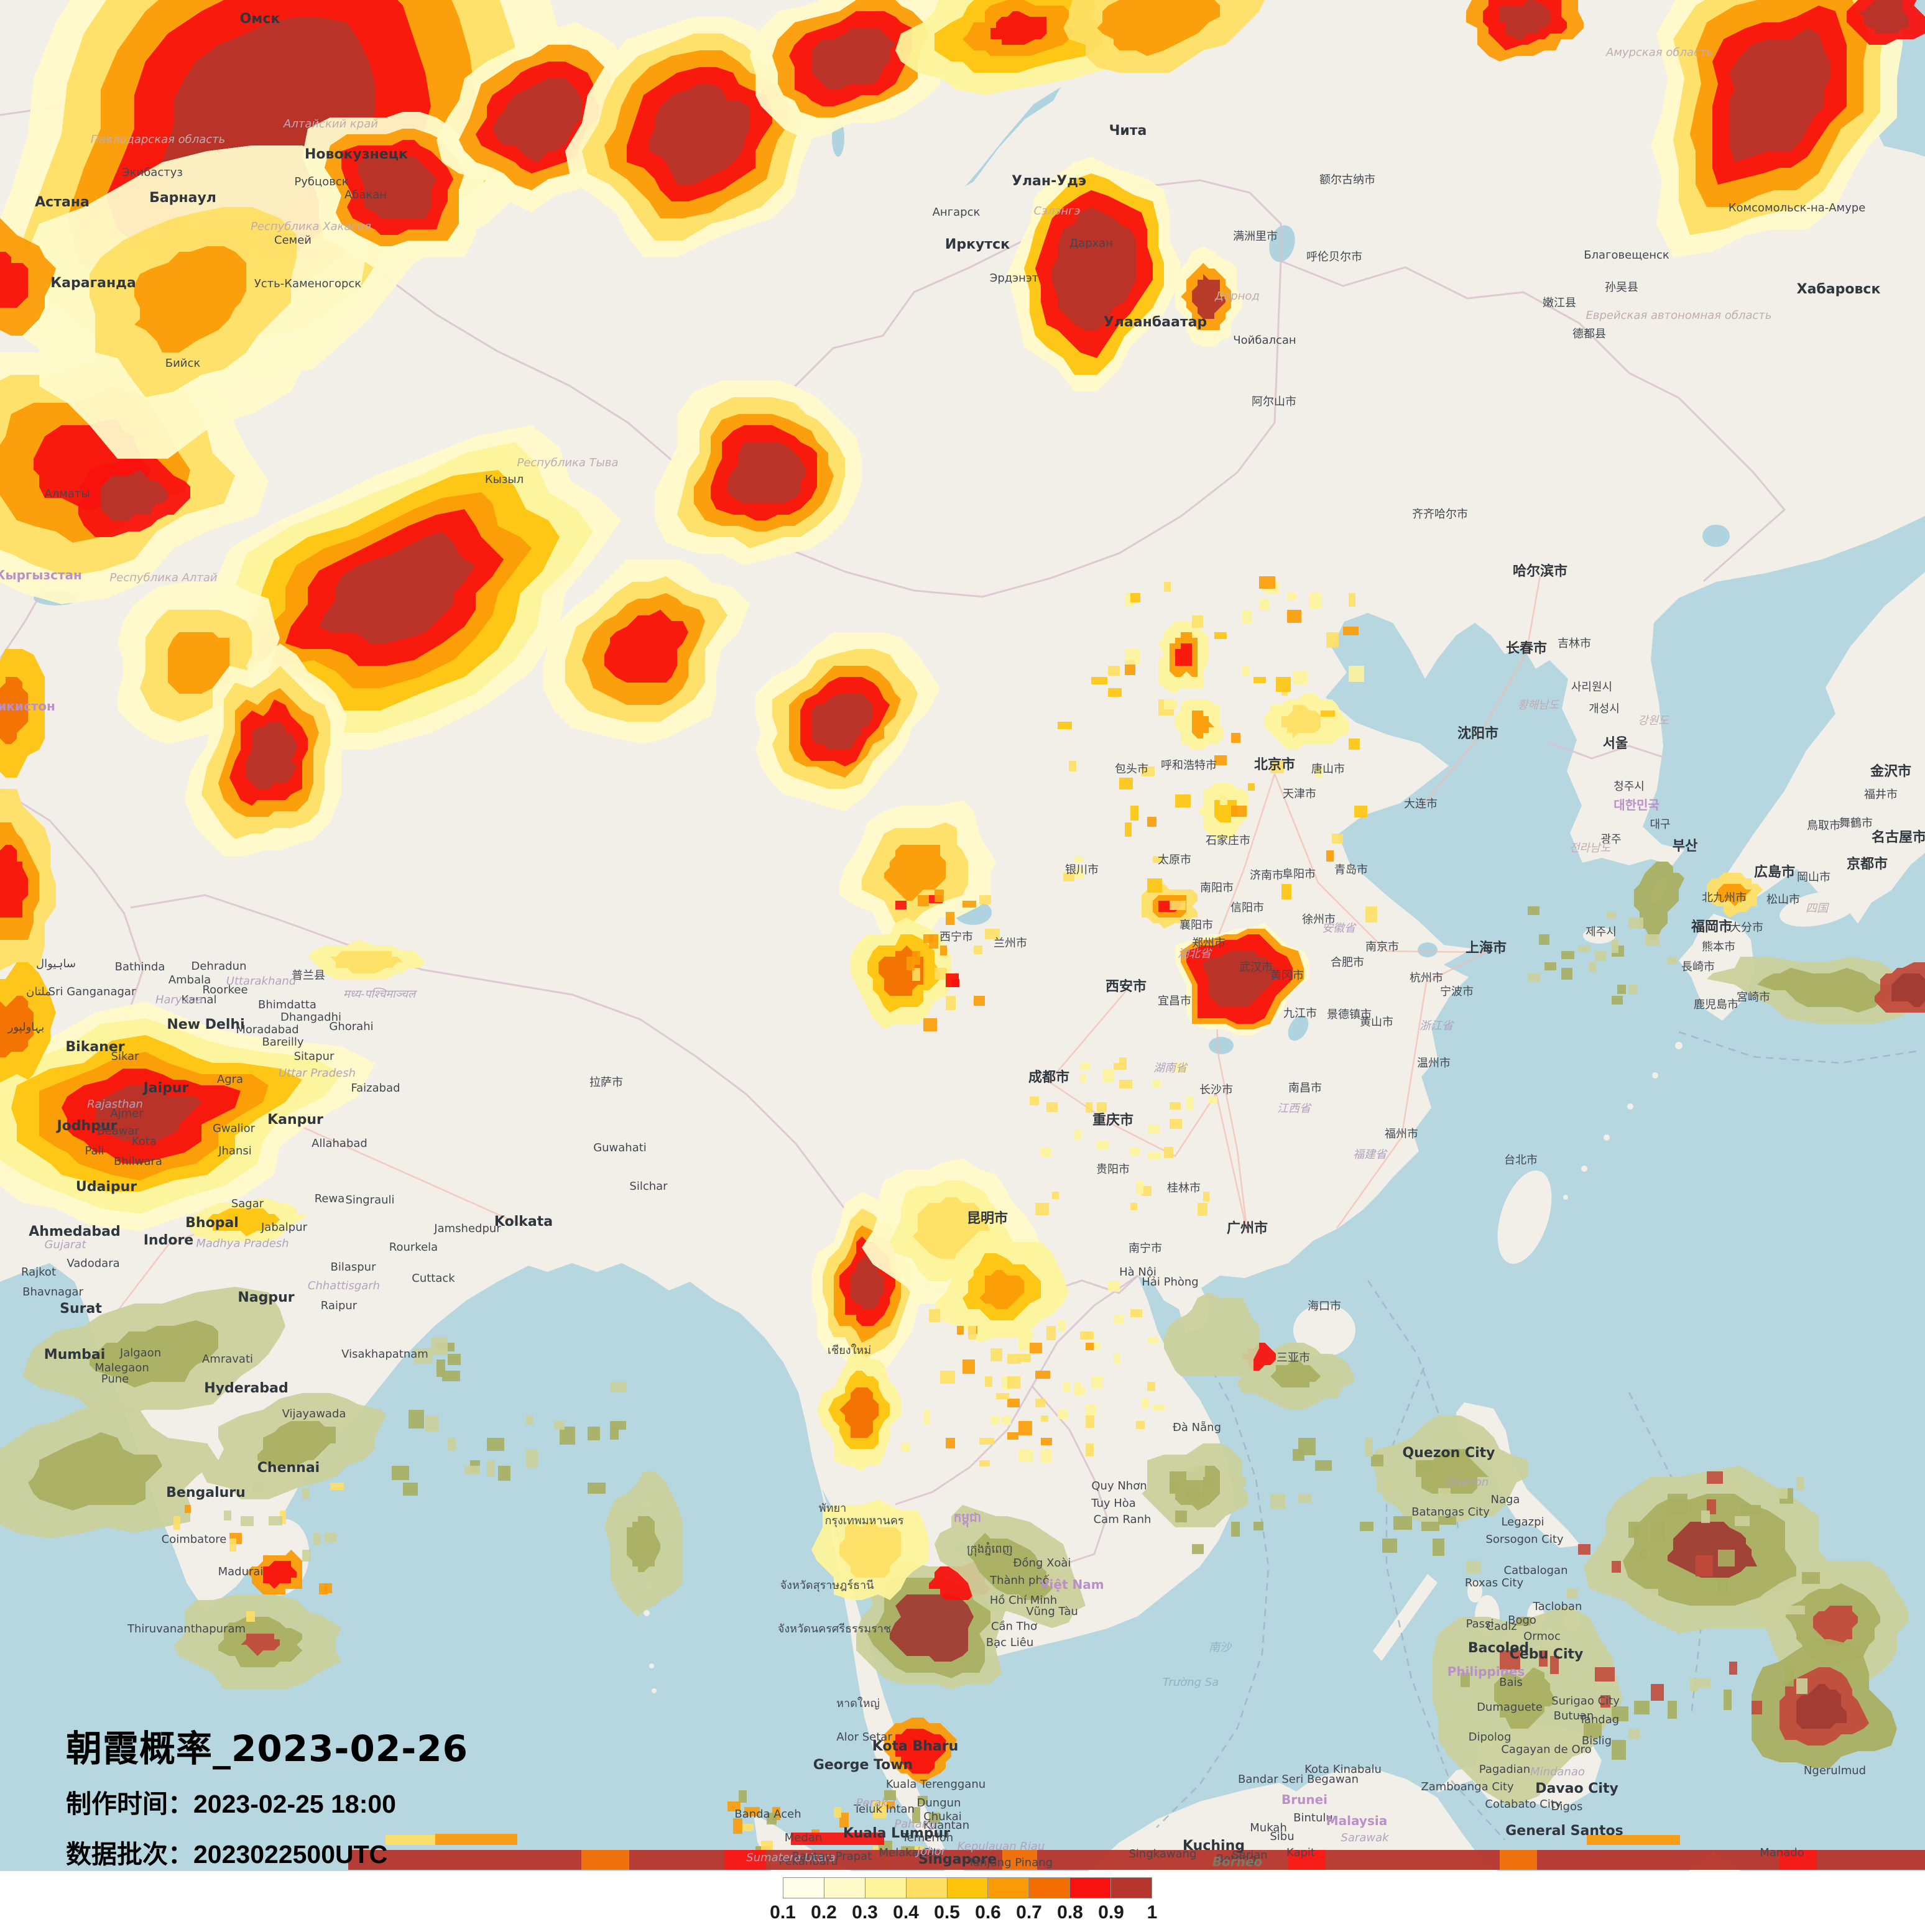  I want to click on map-label: Silchar, so click(648, 1186).